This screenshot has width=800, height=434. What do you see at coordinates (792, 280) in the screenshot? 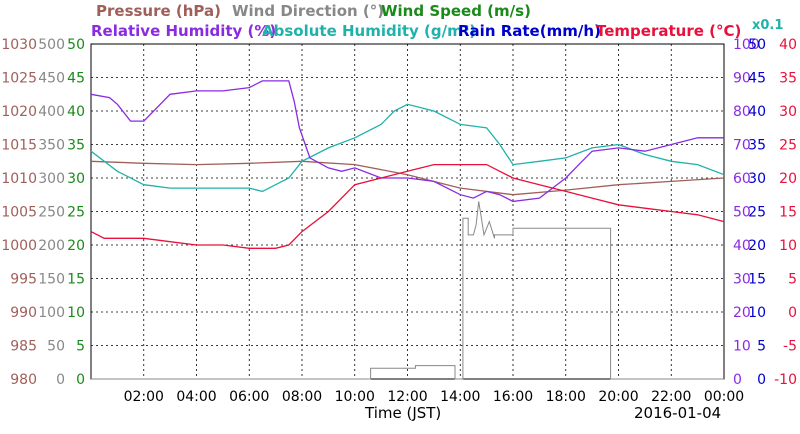
I see `tick-temperature: 5` at bounding box center [792, 280].